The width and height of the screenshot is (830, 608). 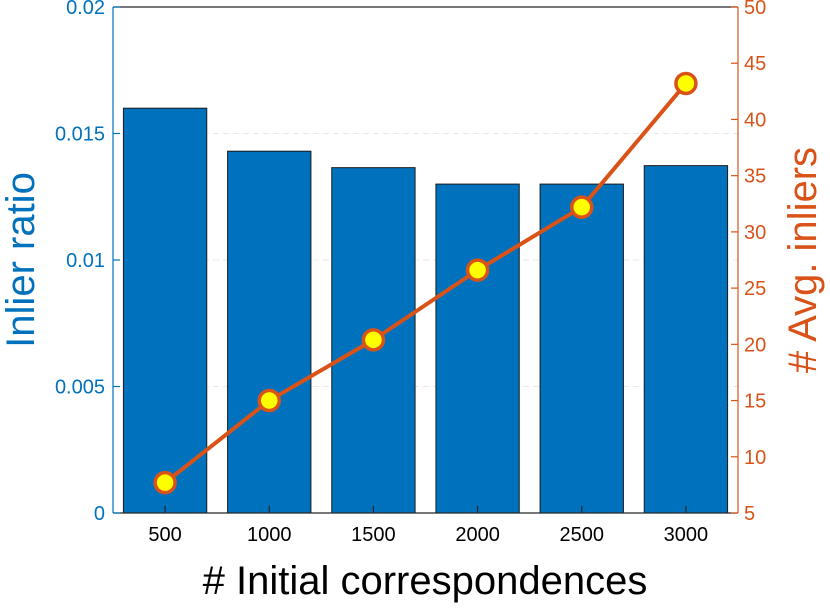 I want to click on left-axis-ticks: 0 0.005 0.01 0.015 0.02, so click(x=87, y=262).